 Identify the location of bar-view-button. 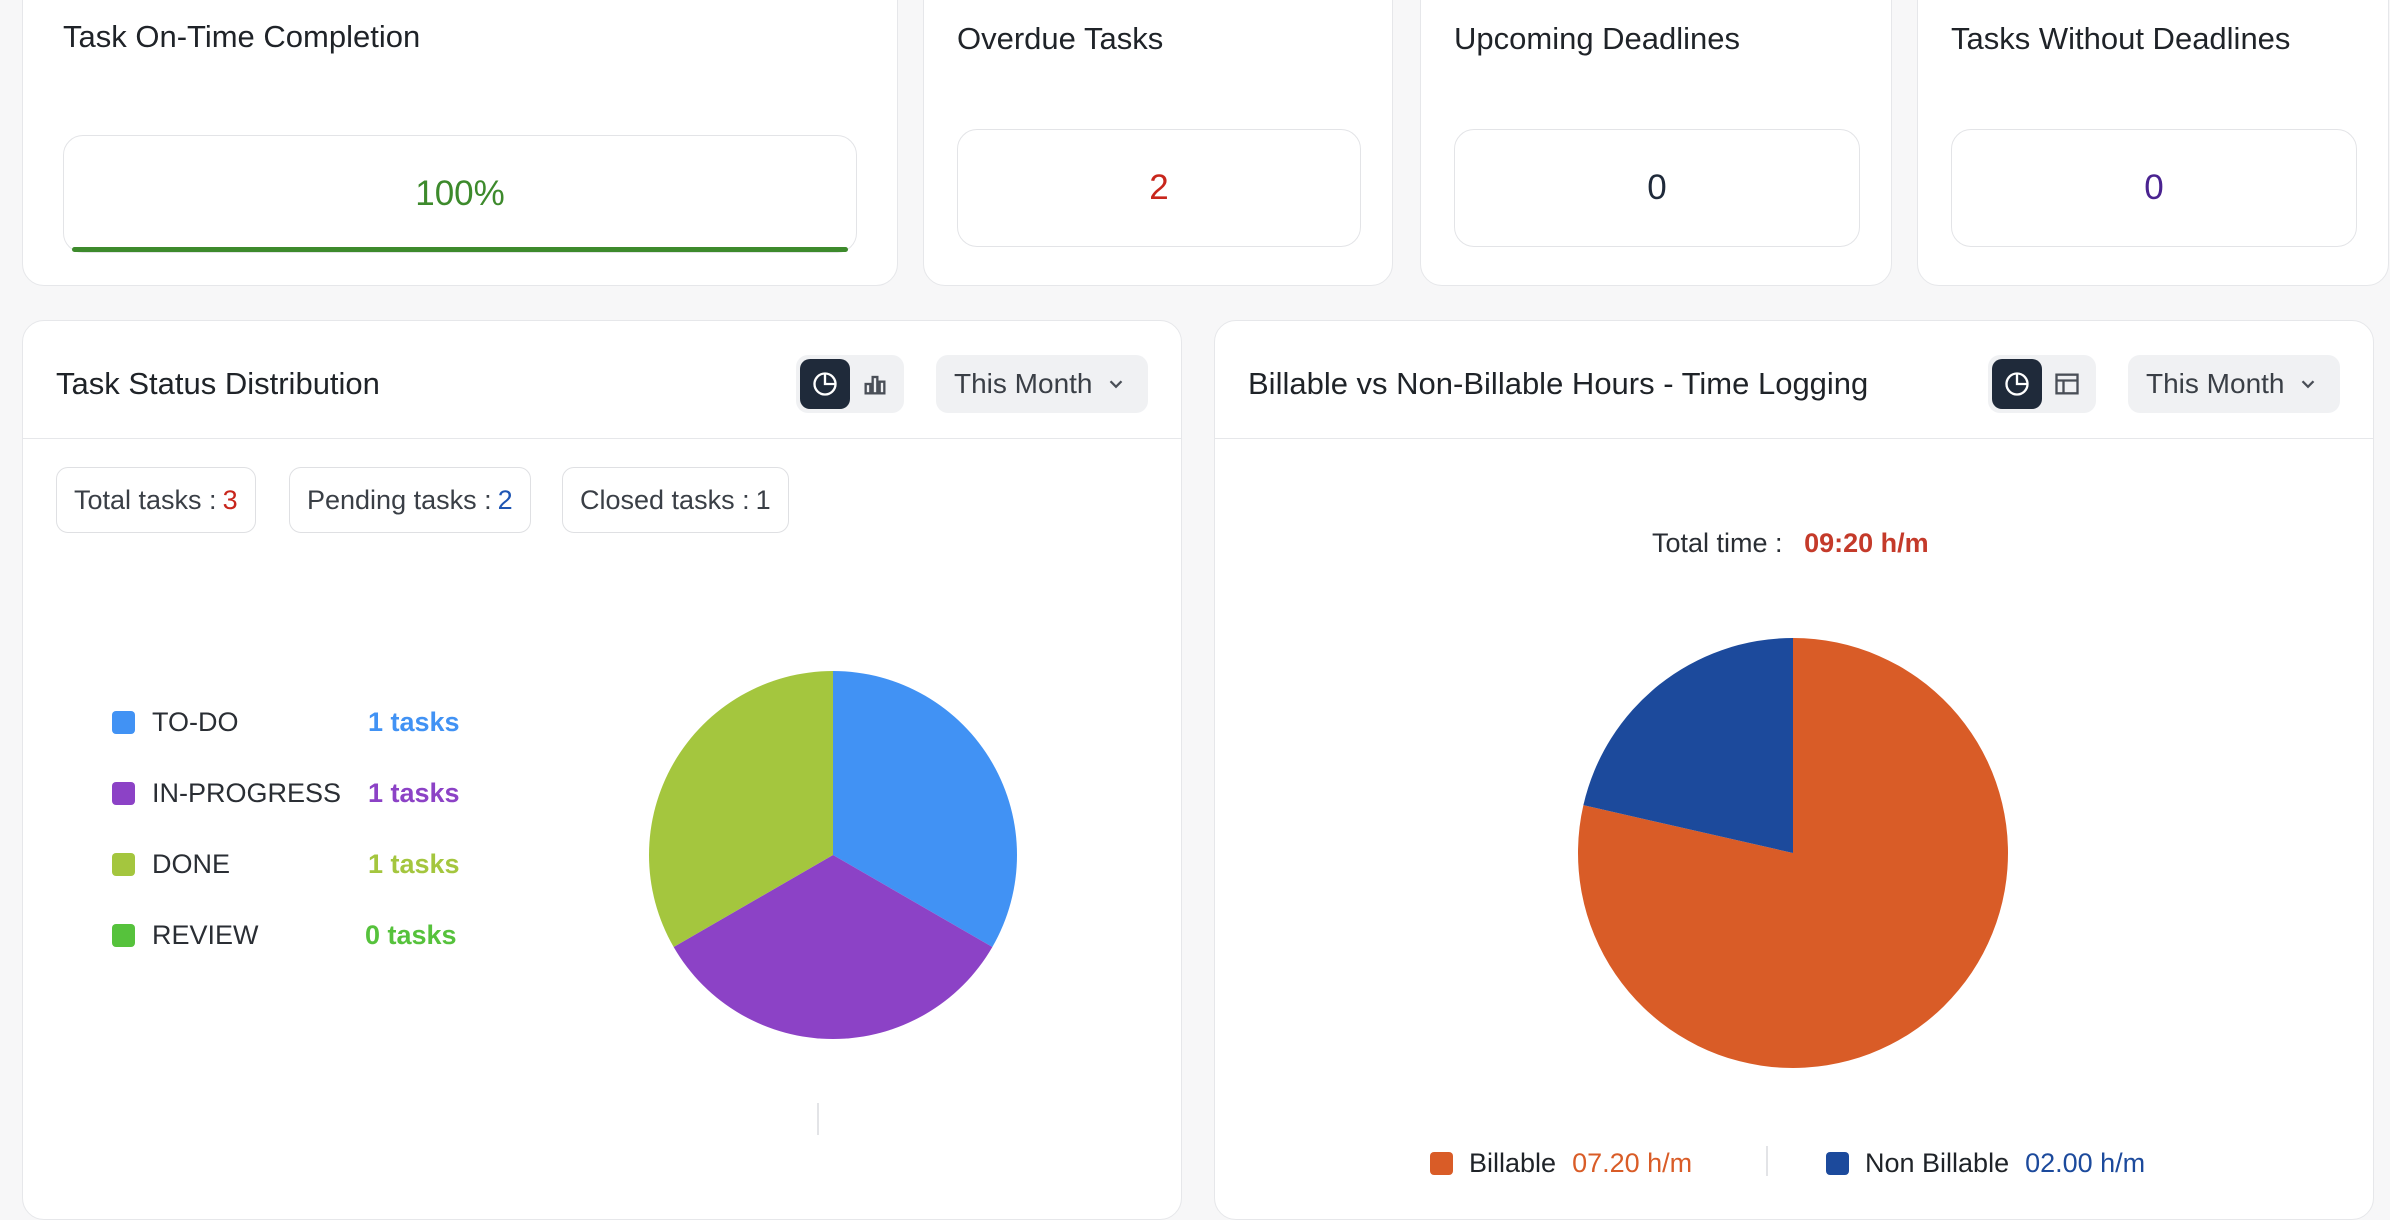
(875, 384).